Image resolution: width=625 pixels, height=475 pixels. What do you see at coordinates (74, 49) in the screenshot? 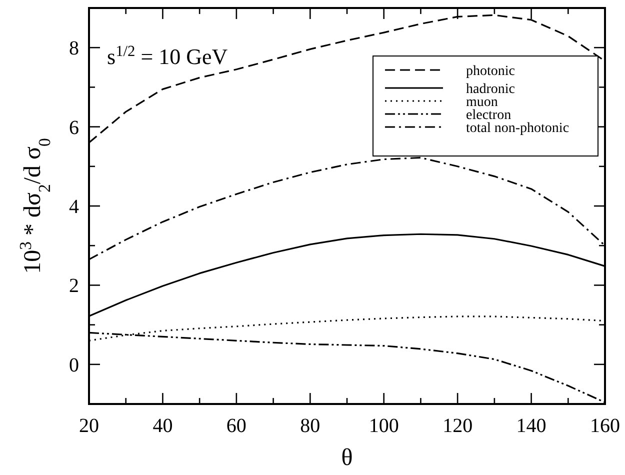
I see `y-tick-label: 8` at bounding box center [74, 49].